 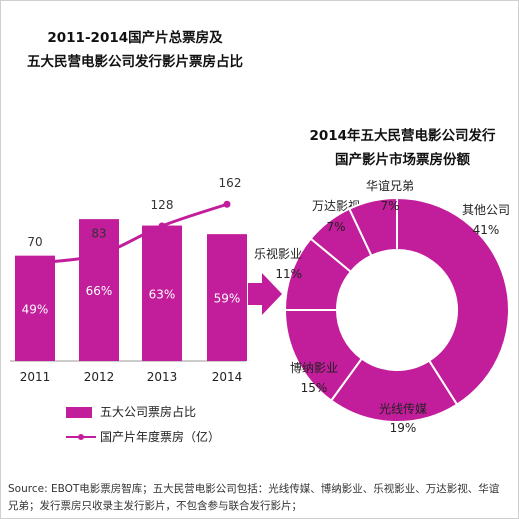 I want to click on donut-slice-label-1: 其他公司, so click(x=486, y=210).